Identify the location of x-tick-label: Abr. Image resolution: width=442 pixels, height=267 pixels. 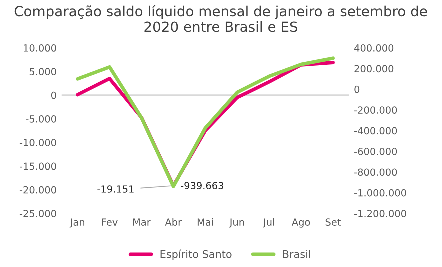
(173, 222).